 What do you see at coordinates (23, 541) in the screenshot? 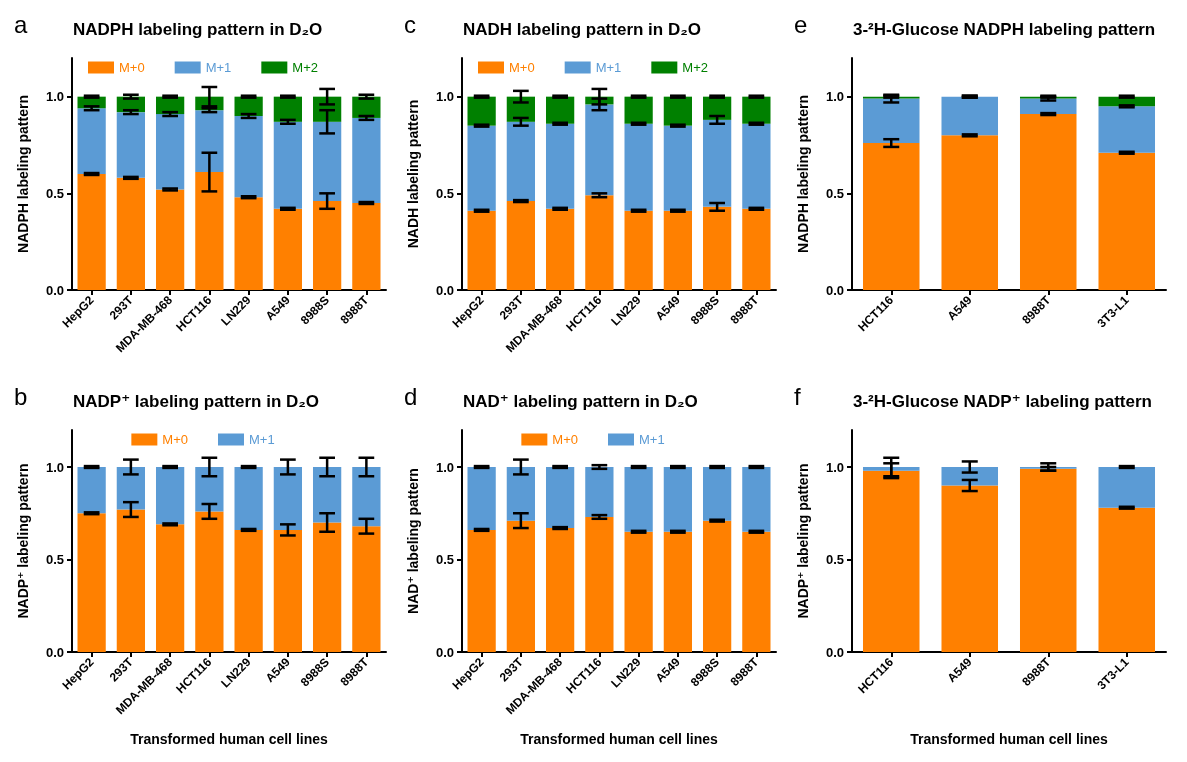
I see `y-axis-title: NADP⁺ labeling pattern` at bounding box center [23, 541].